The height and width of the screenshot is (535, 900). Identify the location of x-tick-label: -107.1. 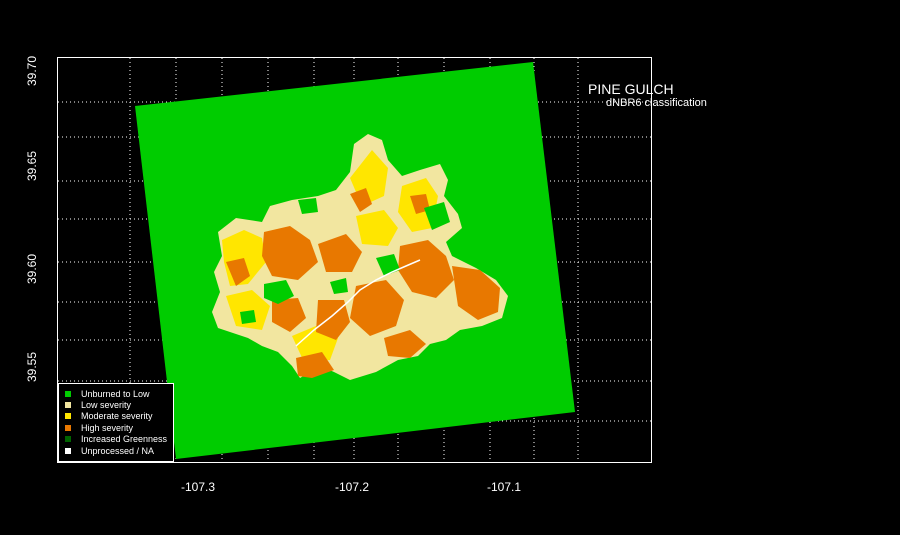
(504, 487).